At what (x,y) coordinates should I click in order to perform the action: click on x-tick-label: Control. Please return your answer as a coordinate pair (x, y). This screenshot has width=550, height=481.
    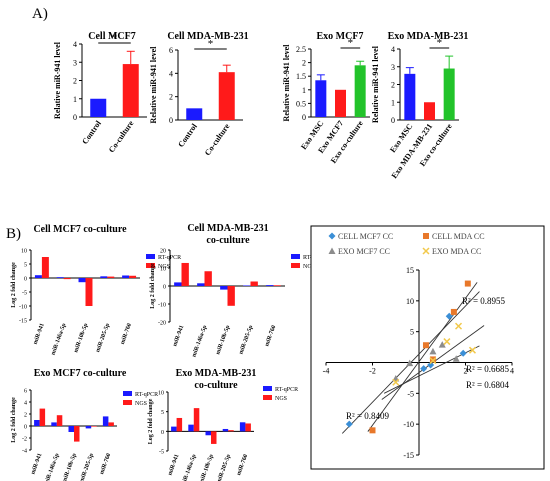
    Looking at the image, I should click on (91, 132).